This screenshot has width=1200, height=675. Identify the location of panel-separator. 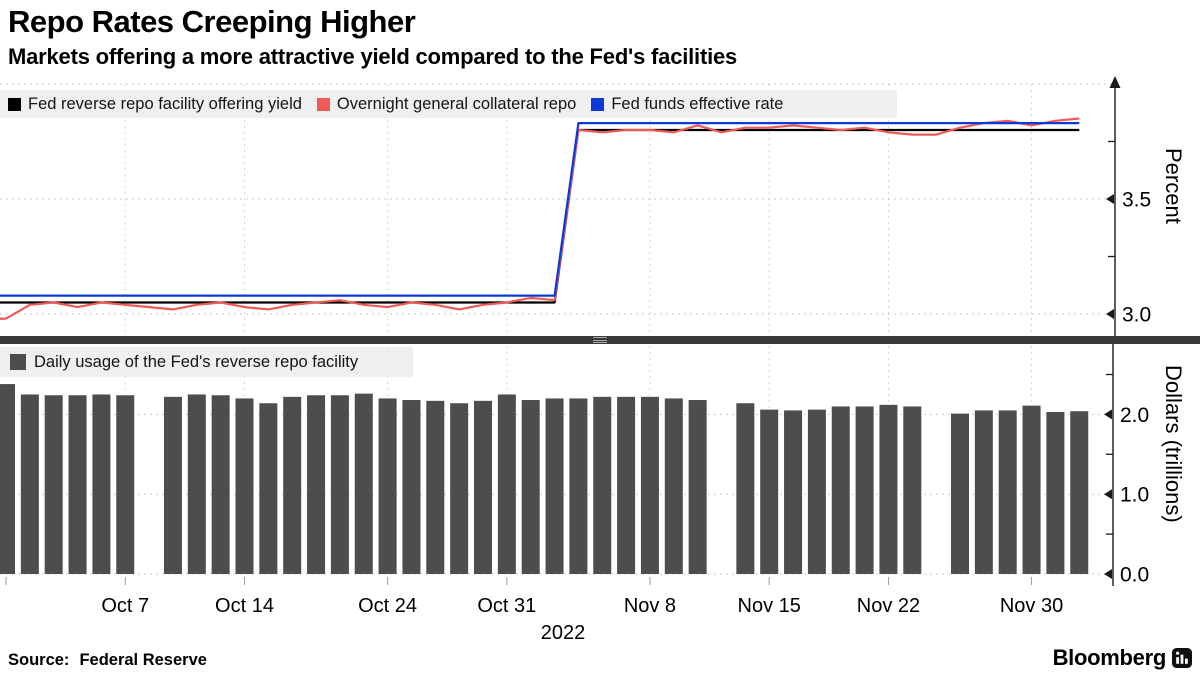
(600, 340).